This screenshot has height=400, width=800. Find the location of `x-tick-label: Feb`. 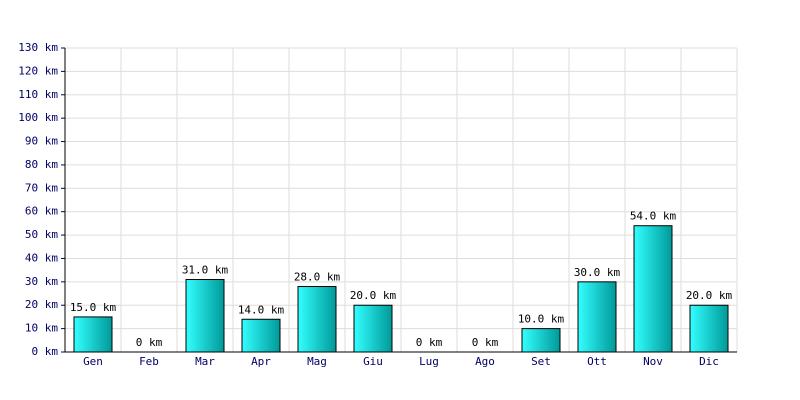

x-tick-label: Feb is located at coordinates (149, 361).